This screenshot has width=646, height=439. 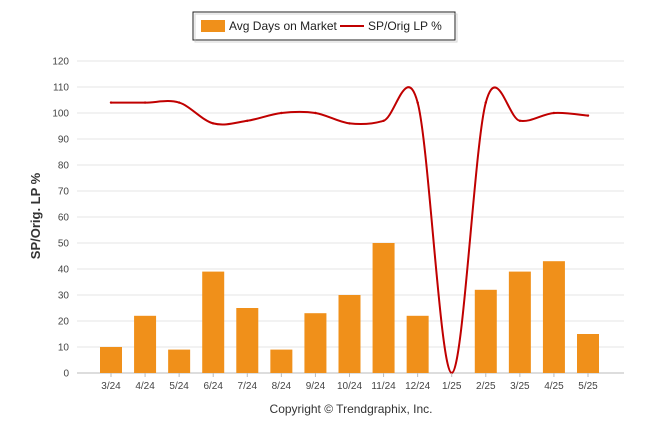 What do you see at coordinates (111, 386) in the screenshot?
I see `x-tick-label: 3/24` at bounding box center [111, 386].